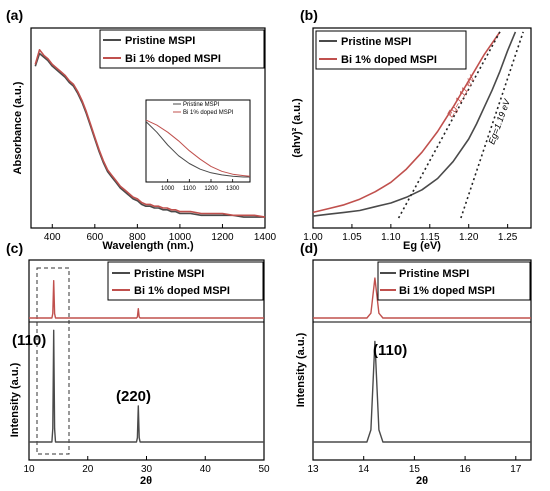  Describe the element at coordinates (391, 50) in the screenshot. I see `panel-b-legend: Pristine MSPI Bi 1% doped MSPI` at that location.